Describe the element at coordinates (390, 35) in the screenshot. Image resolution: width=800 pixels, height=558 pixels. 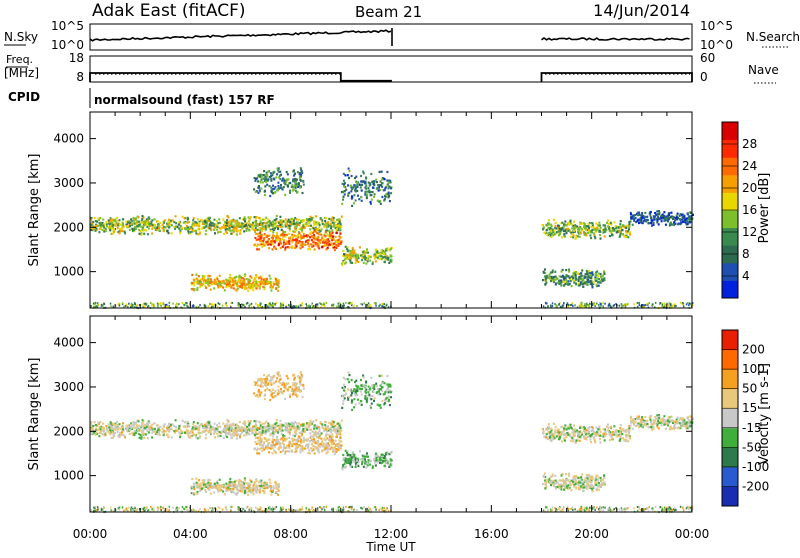
I see `noise-sky-trace` at that location.